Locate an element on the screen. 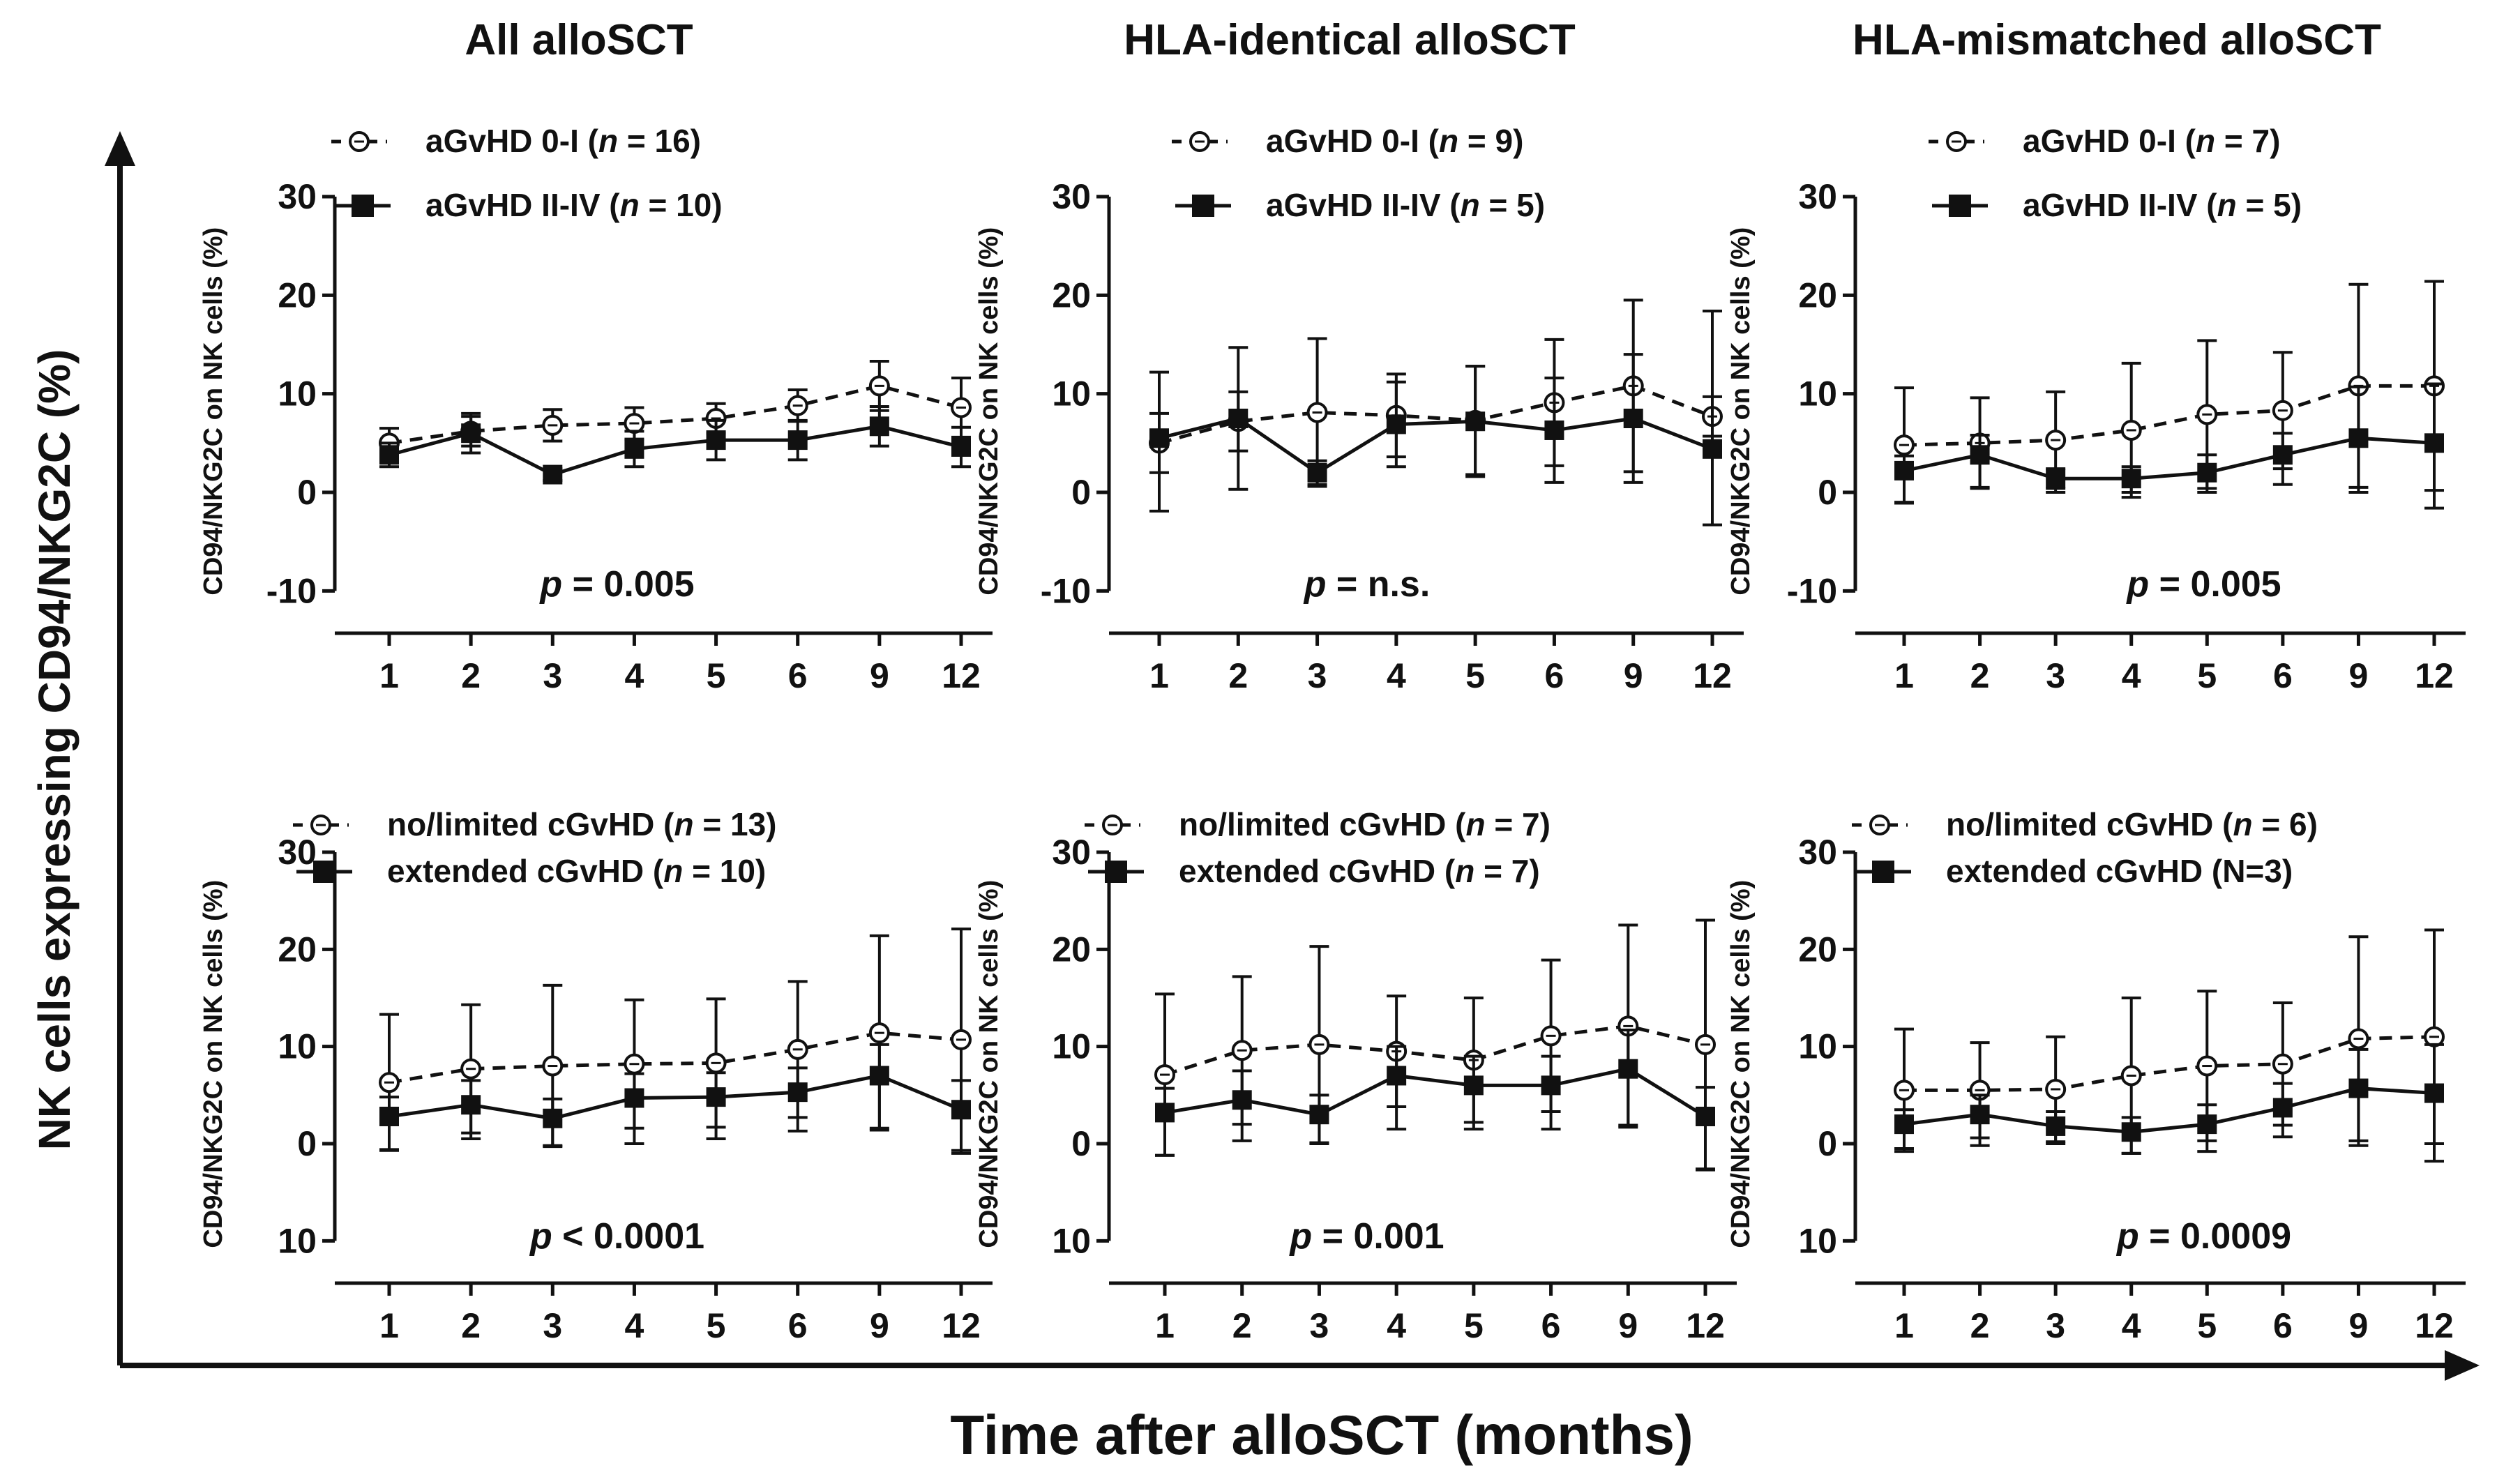 This screenshot has width=2497, height=1484. legend-label: aGvHD II-IV (n = 5) is located at coordinates (1406, 205).